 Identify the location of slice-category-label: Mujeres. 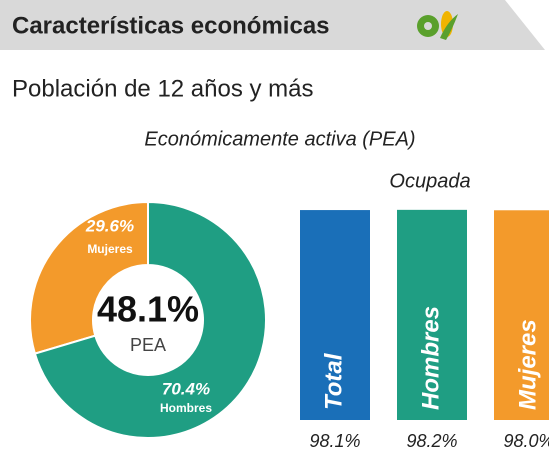
(110, 249).